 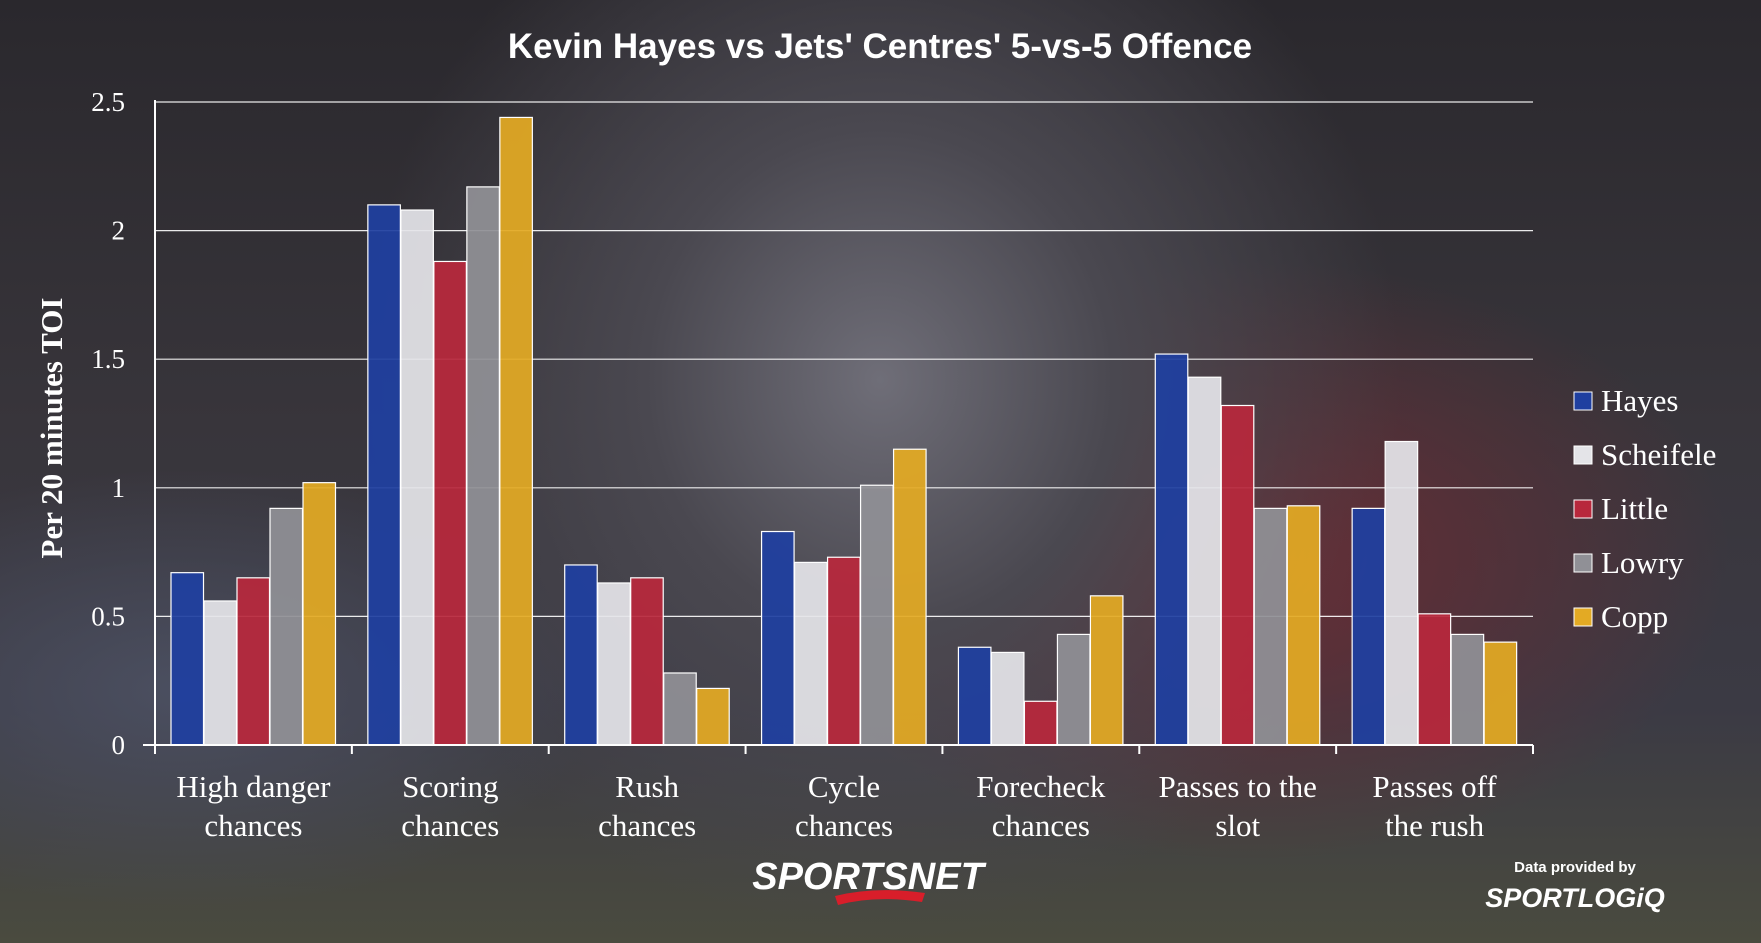 What do you see at coordinates (1575, 898) in the screenshot?
I see `sportlogiq-logo-text: SPORTLOGiQ` at bounding box center [1575, 898].